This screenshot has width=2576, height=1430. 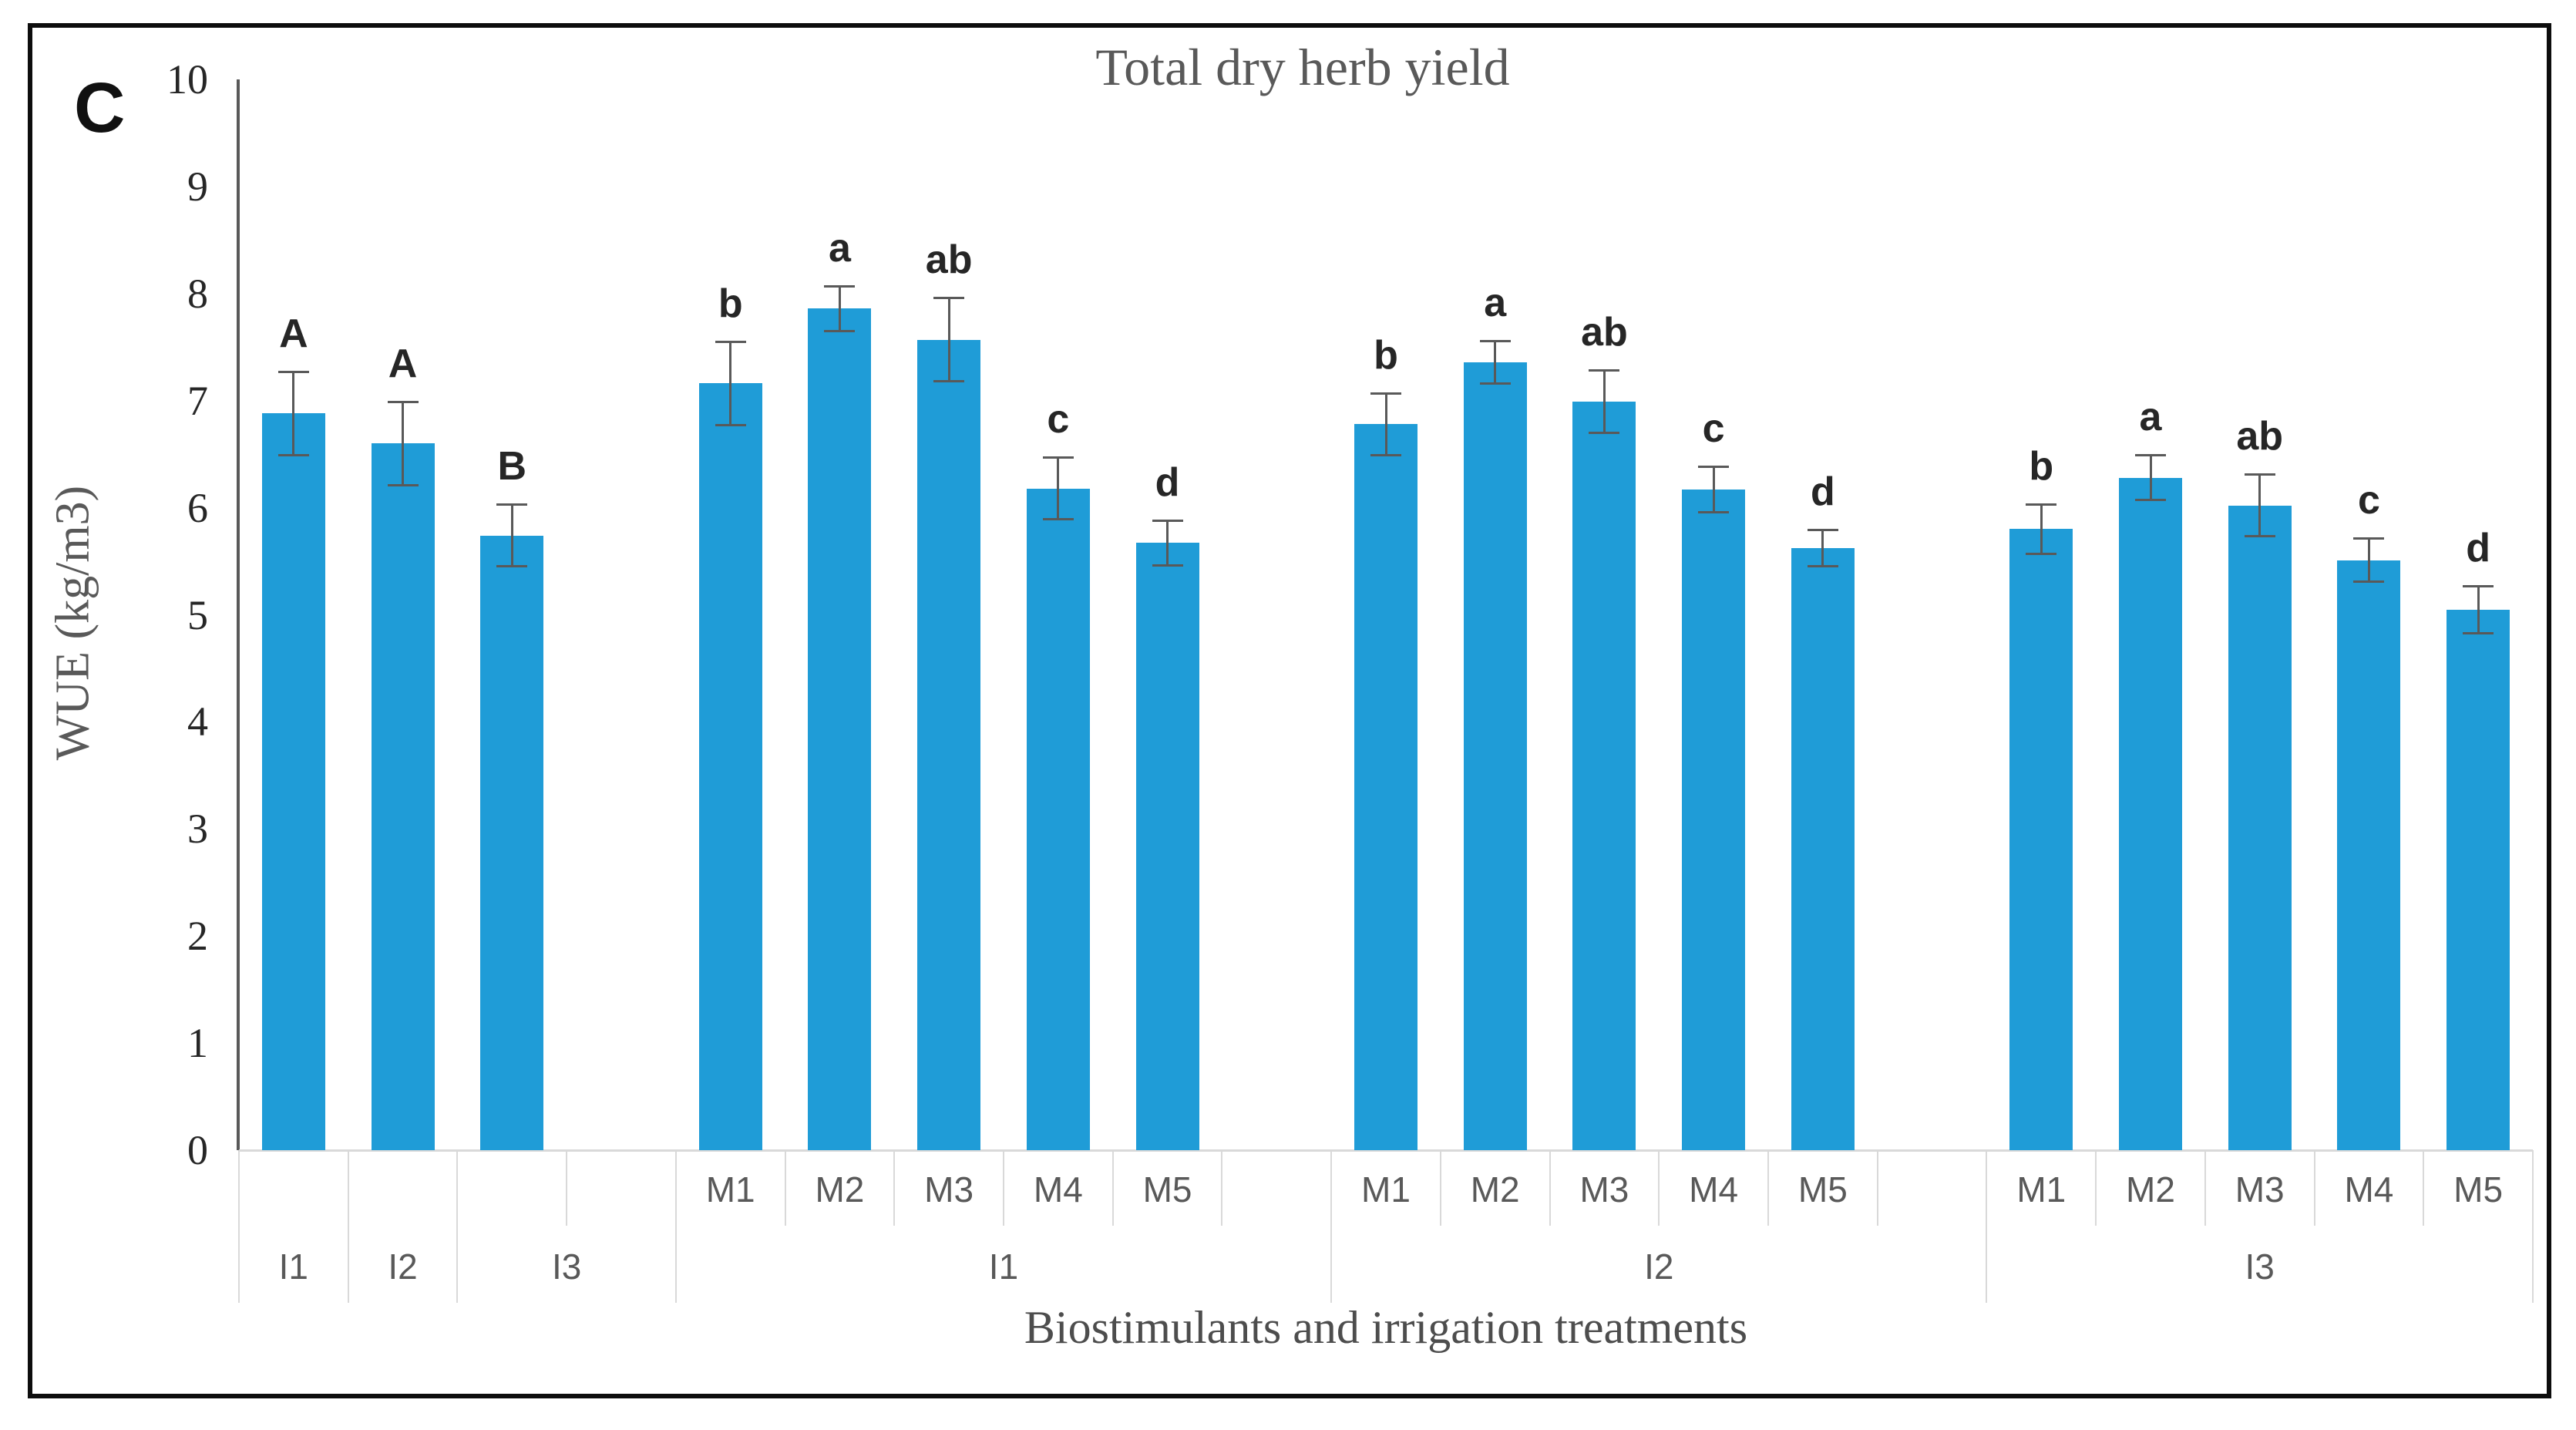 I want to click on y-tick-label: 1, so click(x=197, y=1043).